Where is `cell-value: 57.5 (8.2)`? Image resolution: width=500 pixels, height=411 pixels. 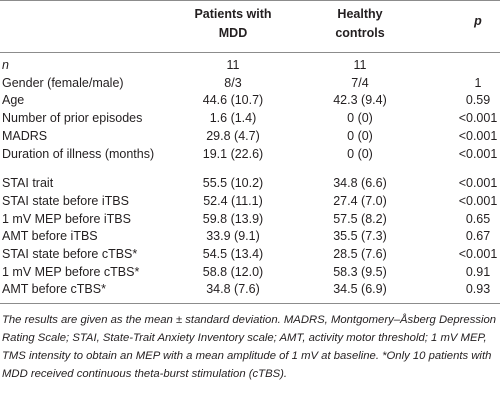 cell-value: 57.5 (8.2) is located at coordinates (360, 218).